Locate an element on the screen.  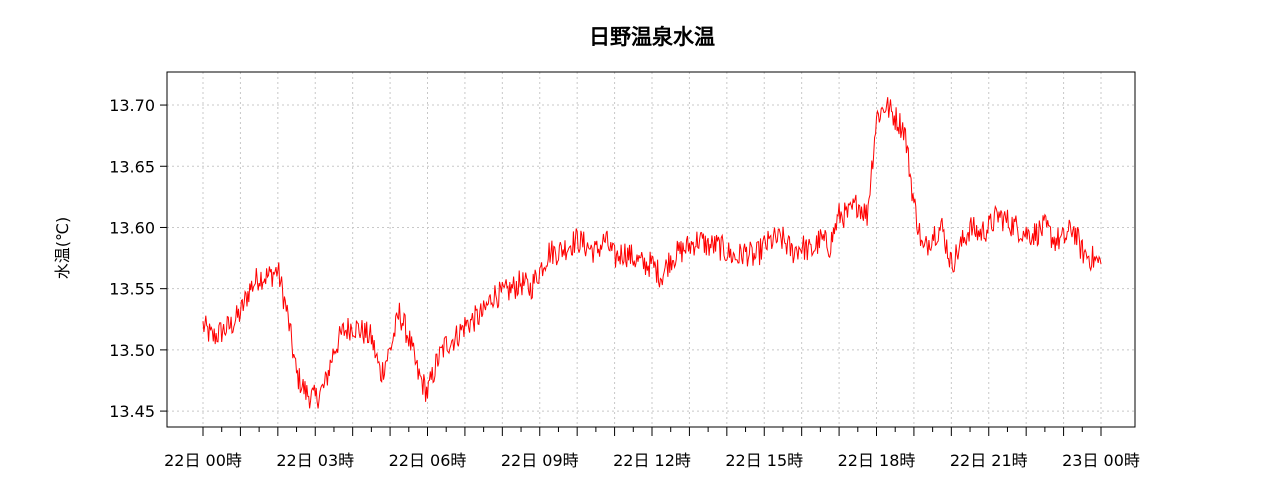
x-tick-label: 22日 18時 is located at coordinates (877, 460).